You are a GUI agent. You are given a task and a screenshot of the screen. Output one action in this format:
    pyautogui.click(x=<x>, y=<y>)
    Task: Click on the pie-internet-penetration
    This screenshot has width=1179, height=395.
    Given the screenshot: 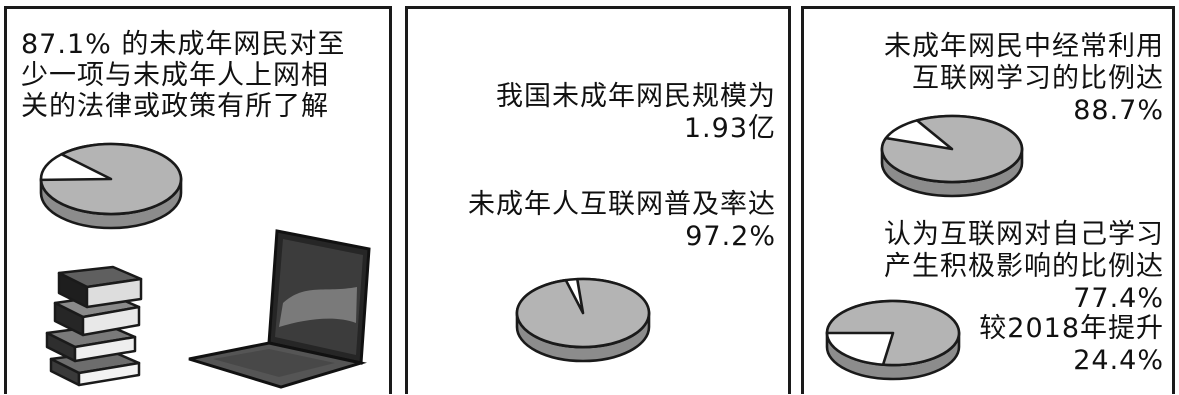 What is the action you would take?
    pyautogui.click(x=583, y=320)
    